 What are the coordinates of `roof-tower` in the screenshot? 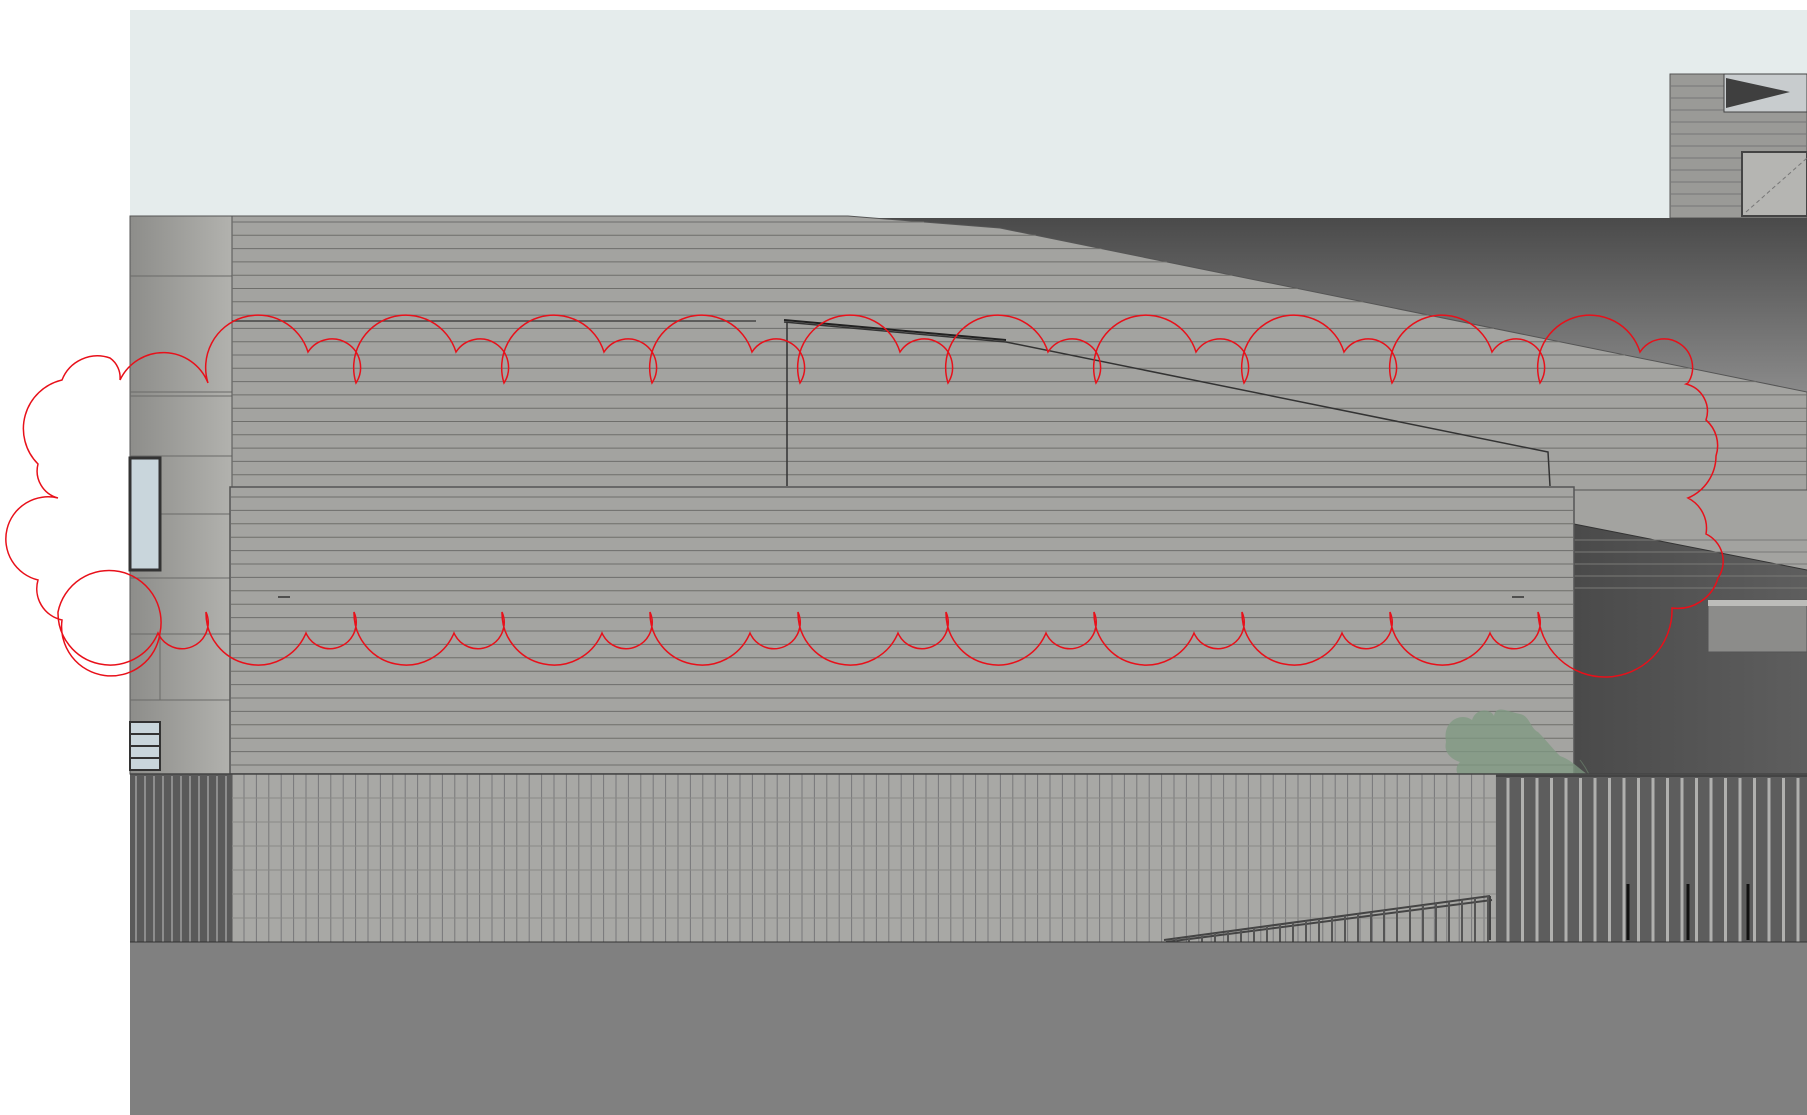 It's located at (1738, 146).